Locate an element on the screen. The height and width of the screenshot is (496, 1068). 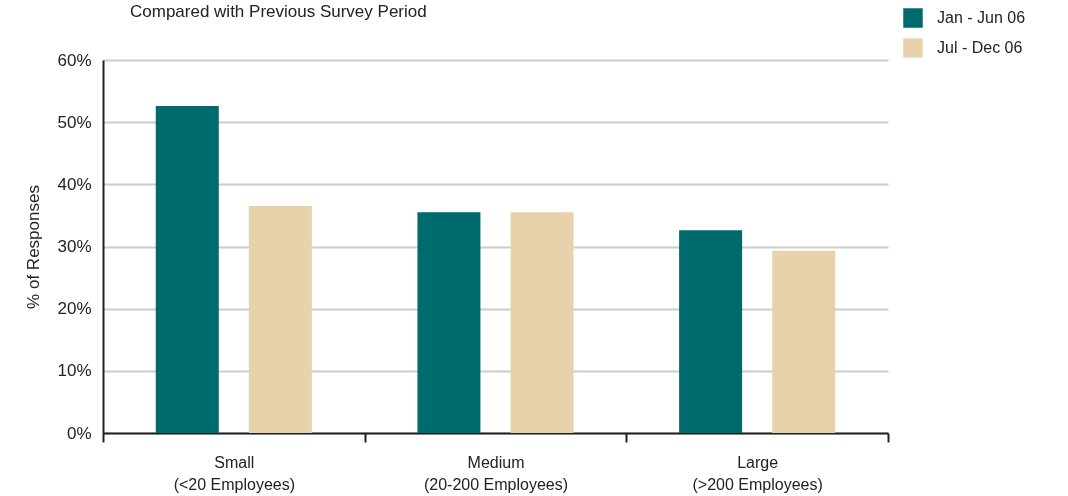
legend-label: Jul - Dec 06 is located at coordinates (980, 47).